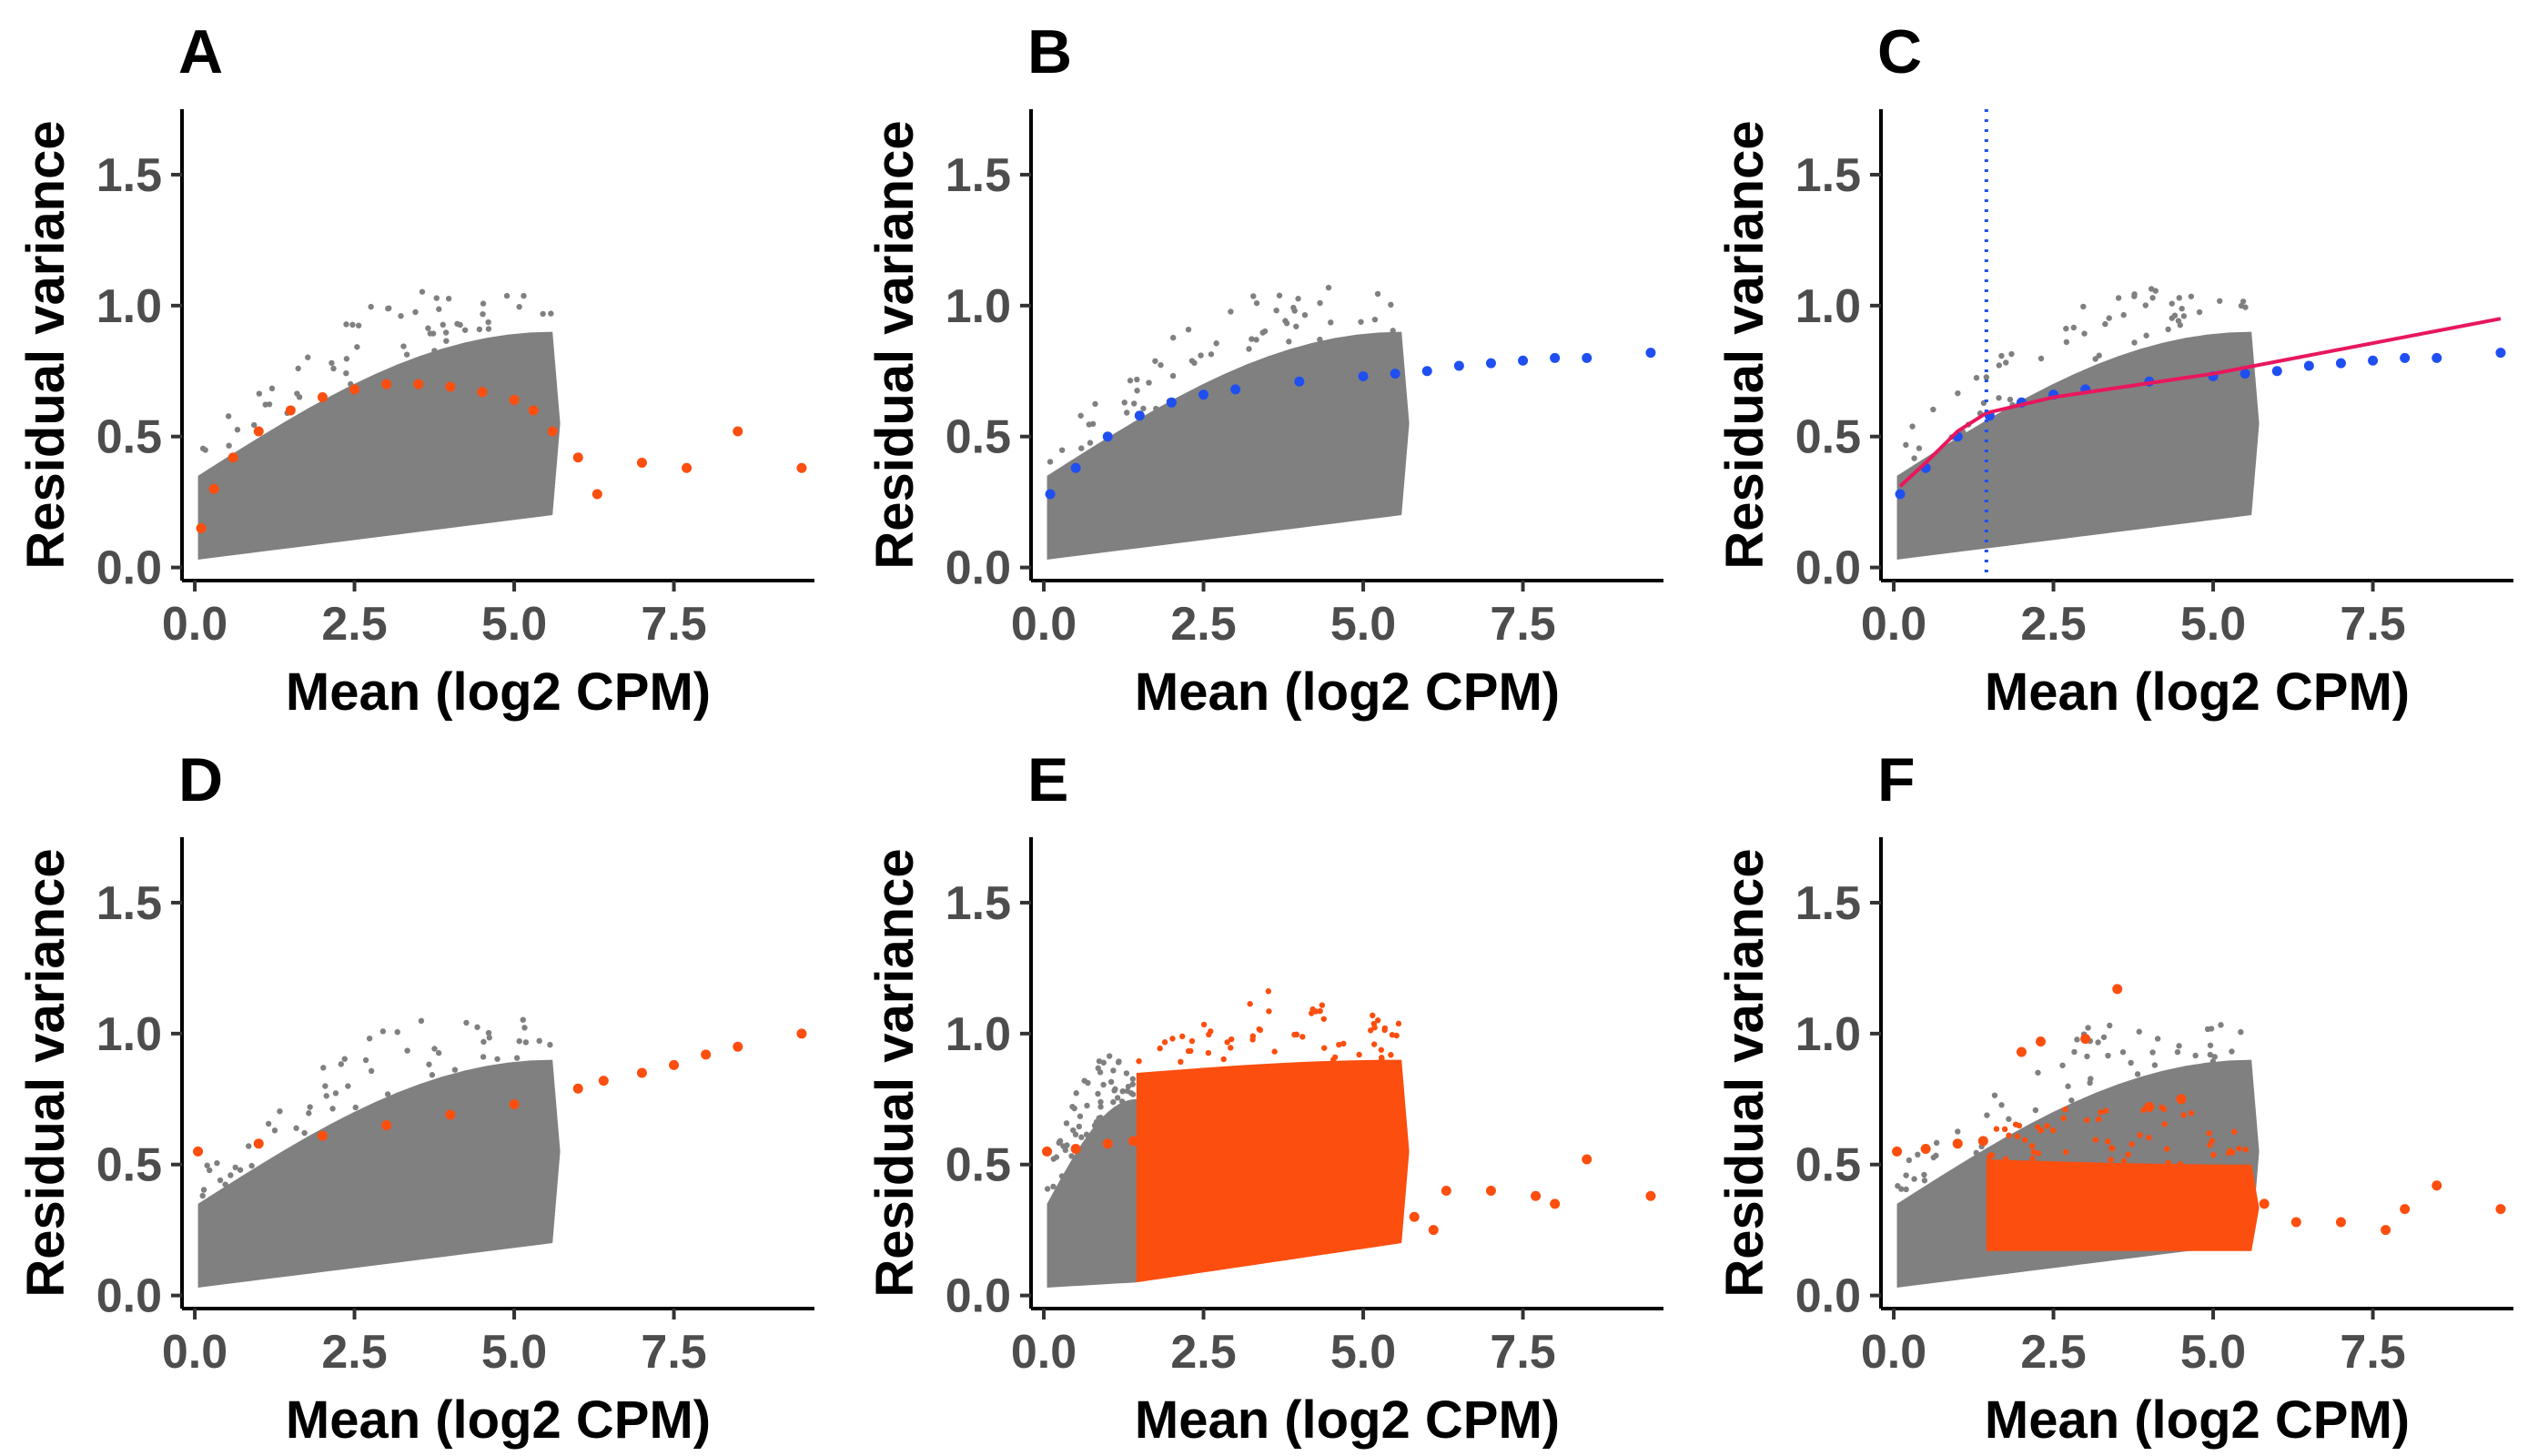 The image size is (2548, 1456). What do you see at coordinates (978, 438) in the screenshot?
I see `y-tick-label: 0.5` at bounding box center [978, 438].